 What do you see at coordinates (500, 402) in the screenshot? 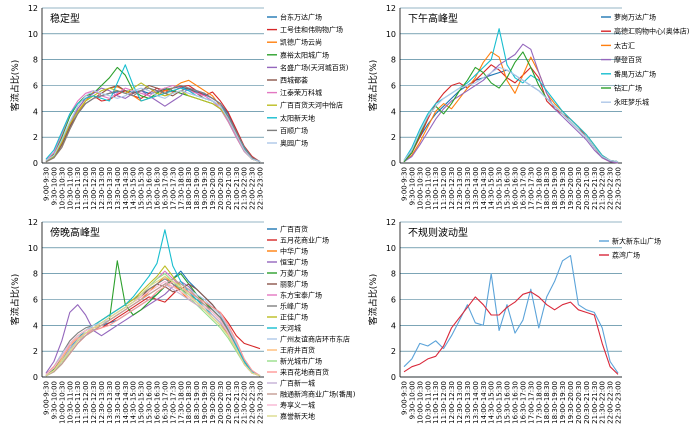
I see `x-tick-label: 15:00-15:30` at bounding box center [500, 402].